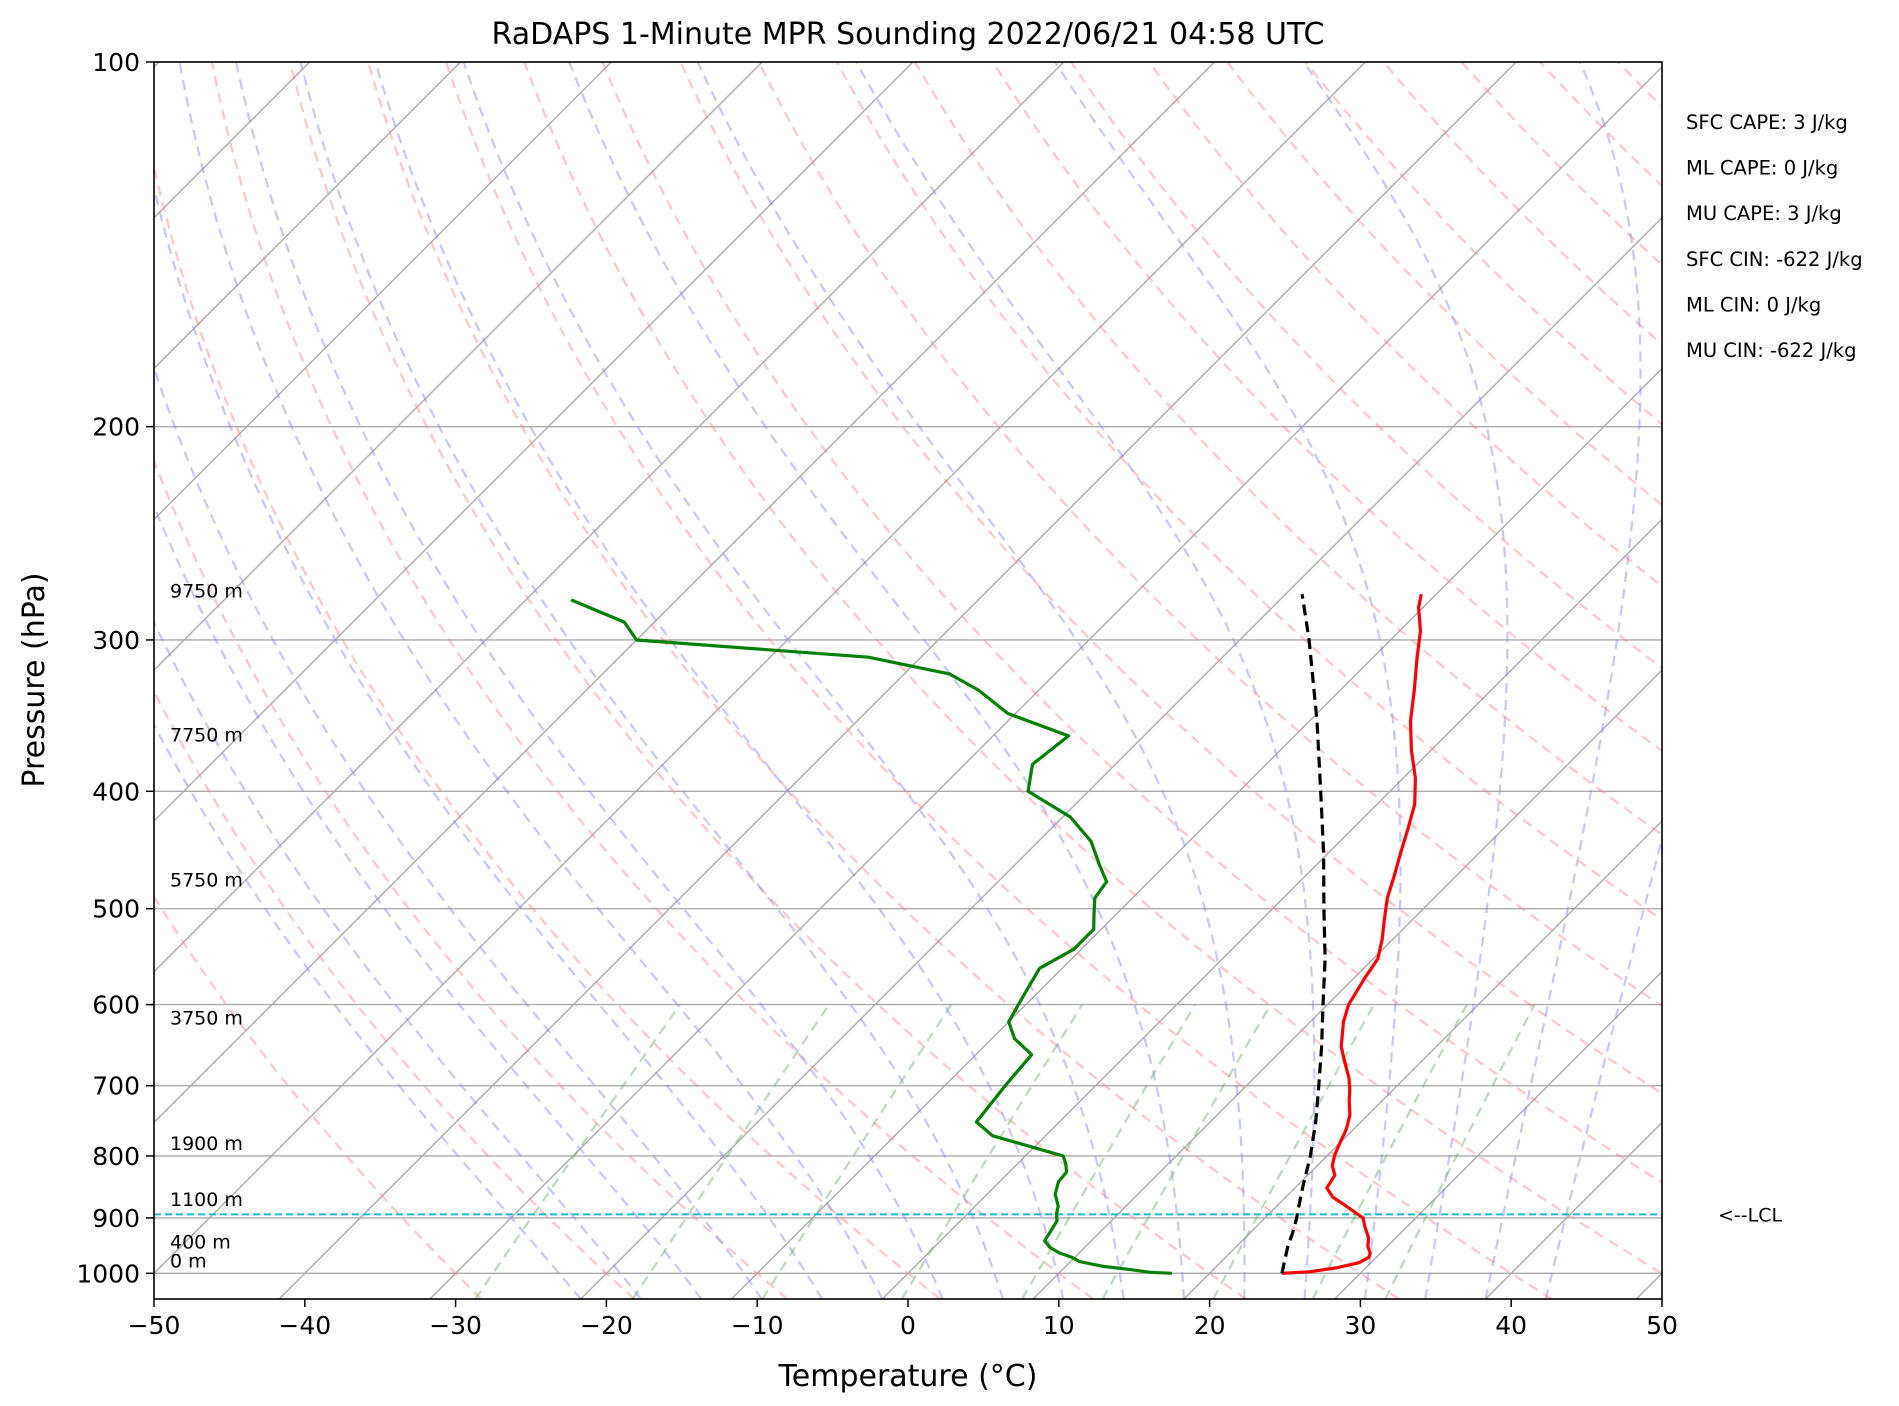 The image size is (1899, 1406). I want to click on x-ticks: −50 −40 −30 −20 −10 0 10 20 30 40 50, so click(903, 1319).